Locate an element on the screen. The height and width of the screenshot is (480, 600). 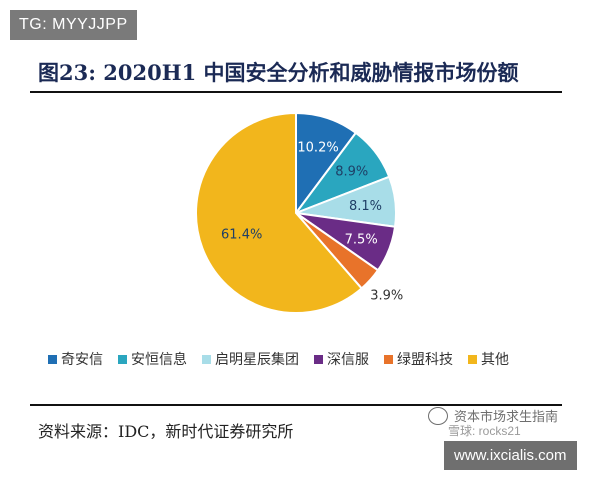
legend-label: 安恒信息 is located at coordinates (159, 360).